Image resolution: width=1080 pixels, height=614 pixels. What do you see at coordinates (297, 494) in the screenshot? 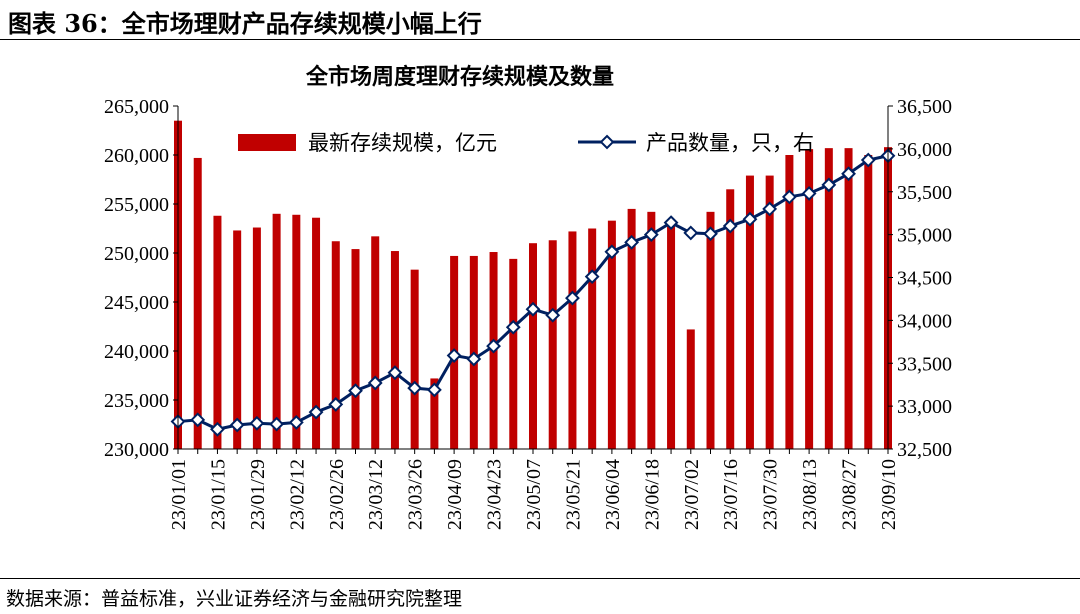
I see `x-tick-label: 23/02/12` at bounding box center [297, 494].